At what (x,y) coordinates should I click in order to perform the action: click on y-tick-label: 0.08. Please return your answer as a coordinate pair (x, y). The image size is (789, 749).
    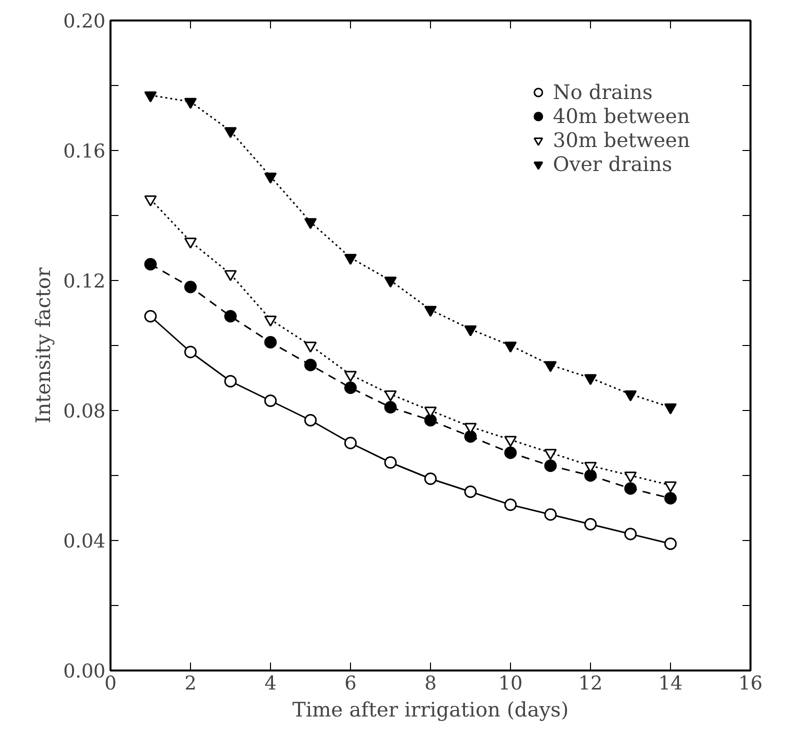
    Looking at the image, I should click on (84, 411).